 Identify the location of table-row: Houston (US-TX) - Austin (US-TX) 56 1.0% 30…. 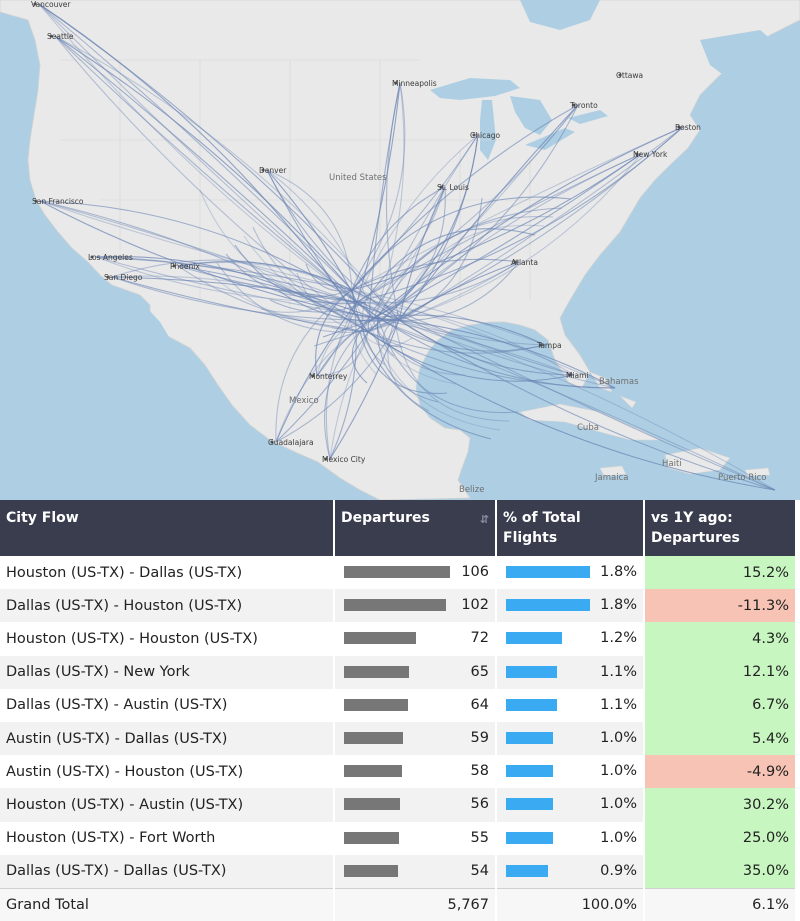
(397, 805).